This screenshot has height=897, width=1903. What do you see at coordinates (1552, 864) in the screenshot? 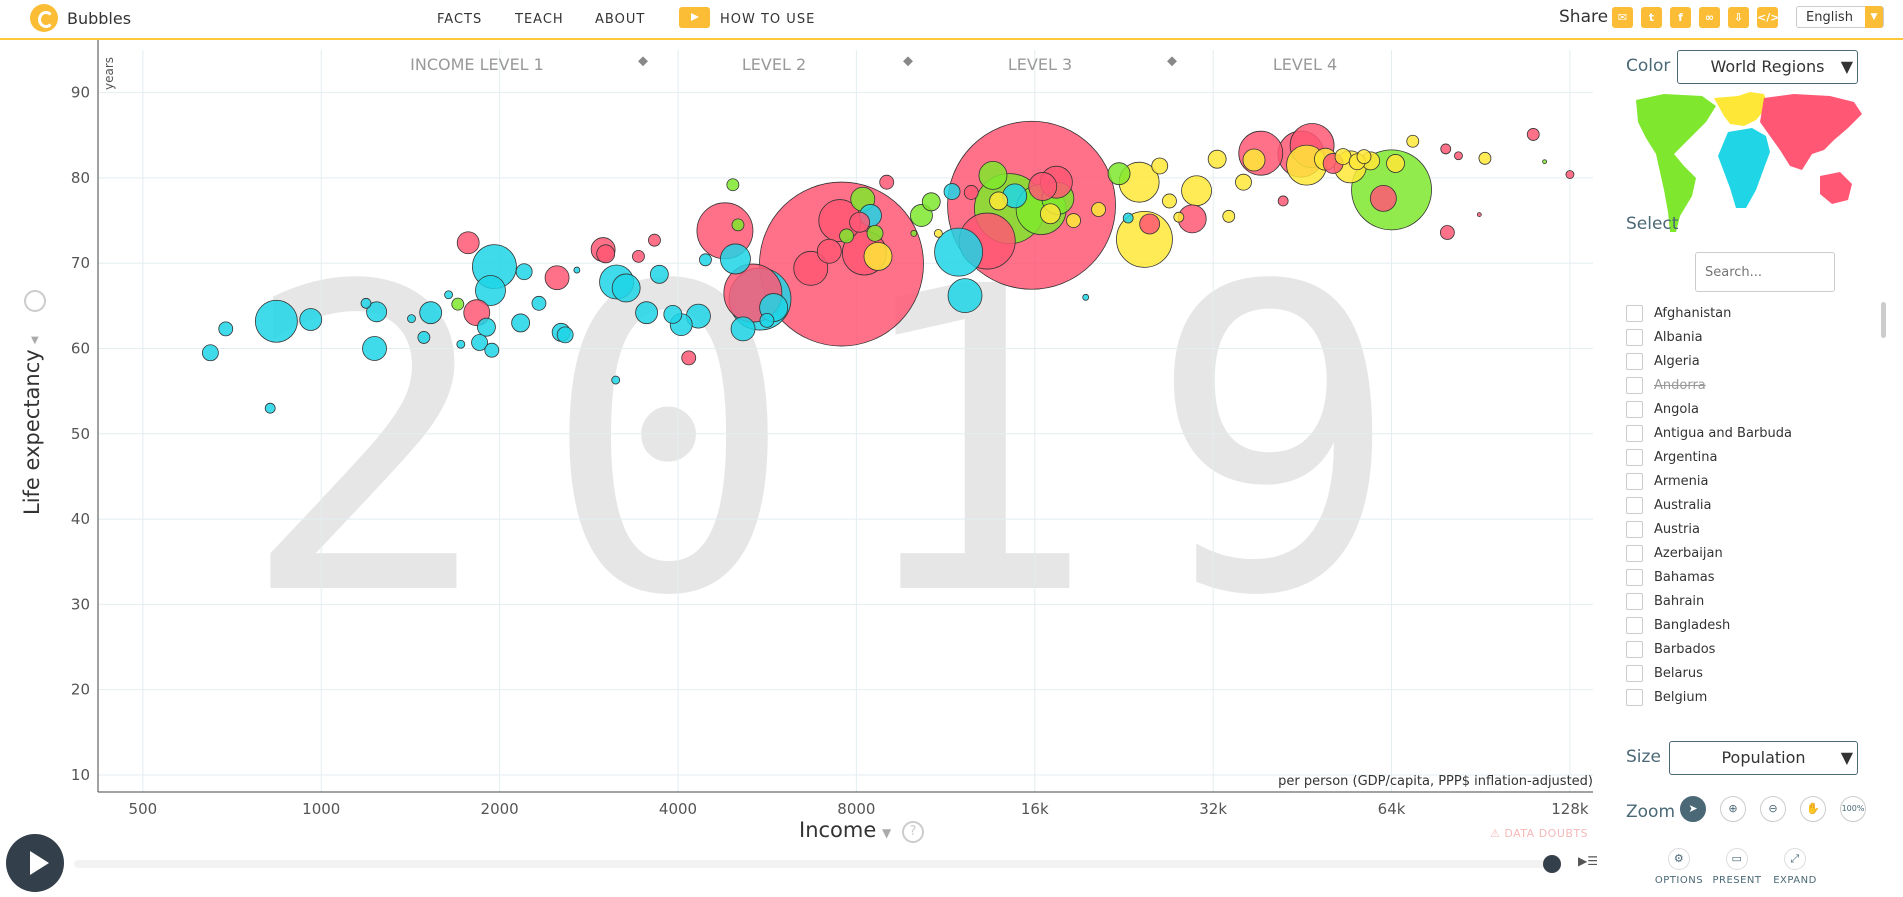
I see `timeline-handle` at bounding box center [1552, 864].